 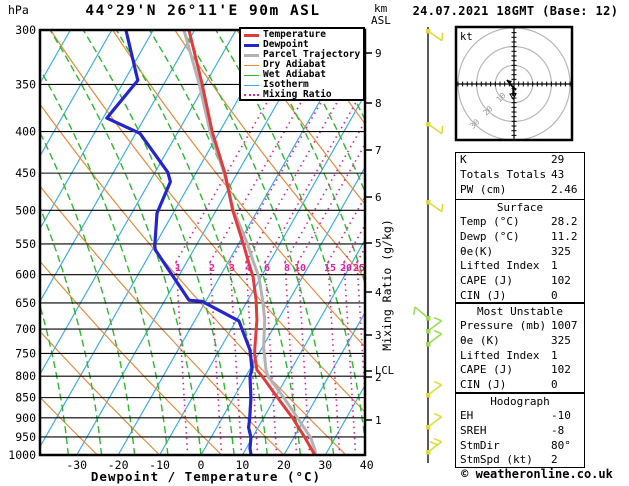 I want to click on legend-item-parcel-trajectory: Parcel Trajectory, so click(x=302, y=55).